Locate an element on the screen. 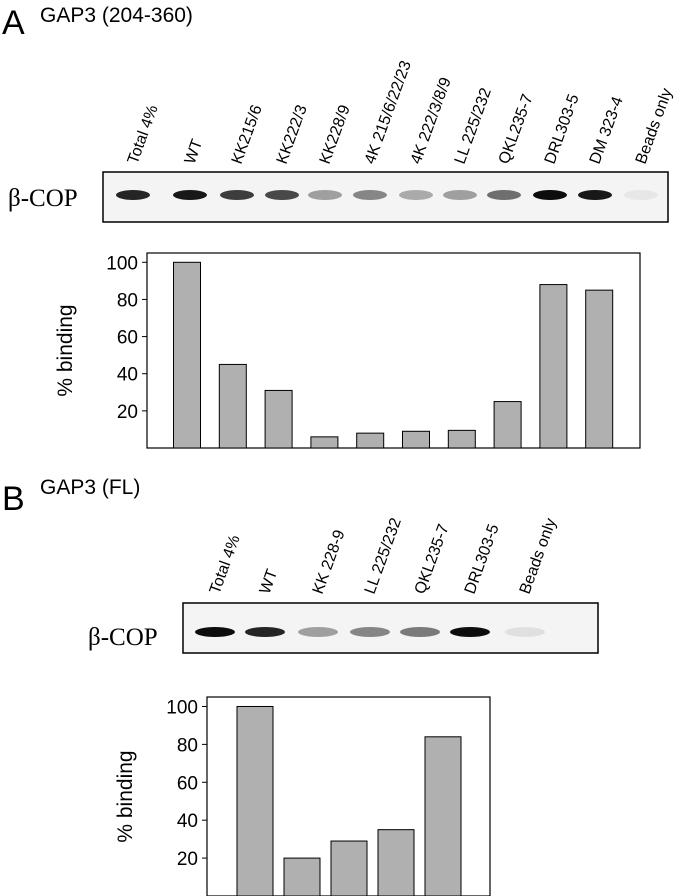  blot-frame is located at coordinates (390, 628).